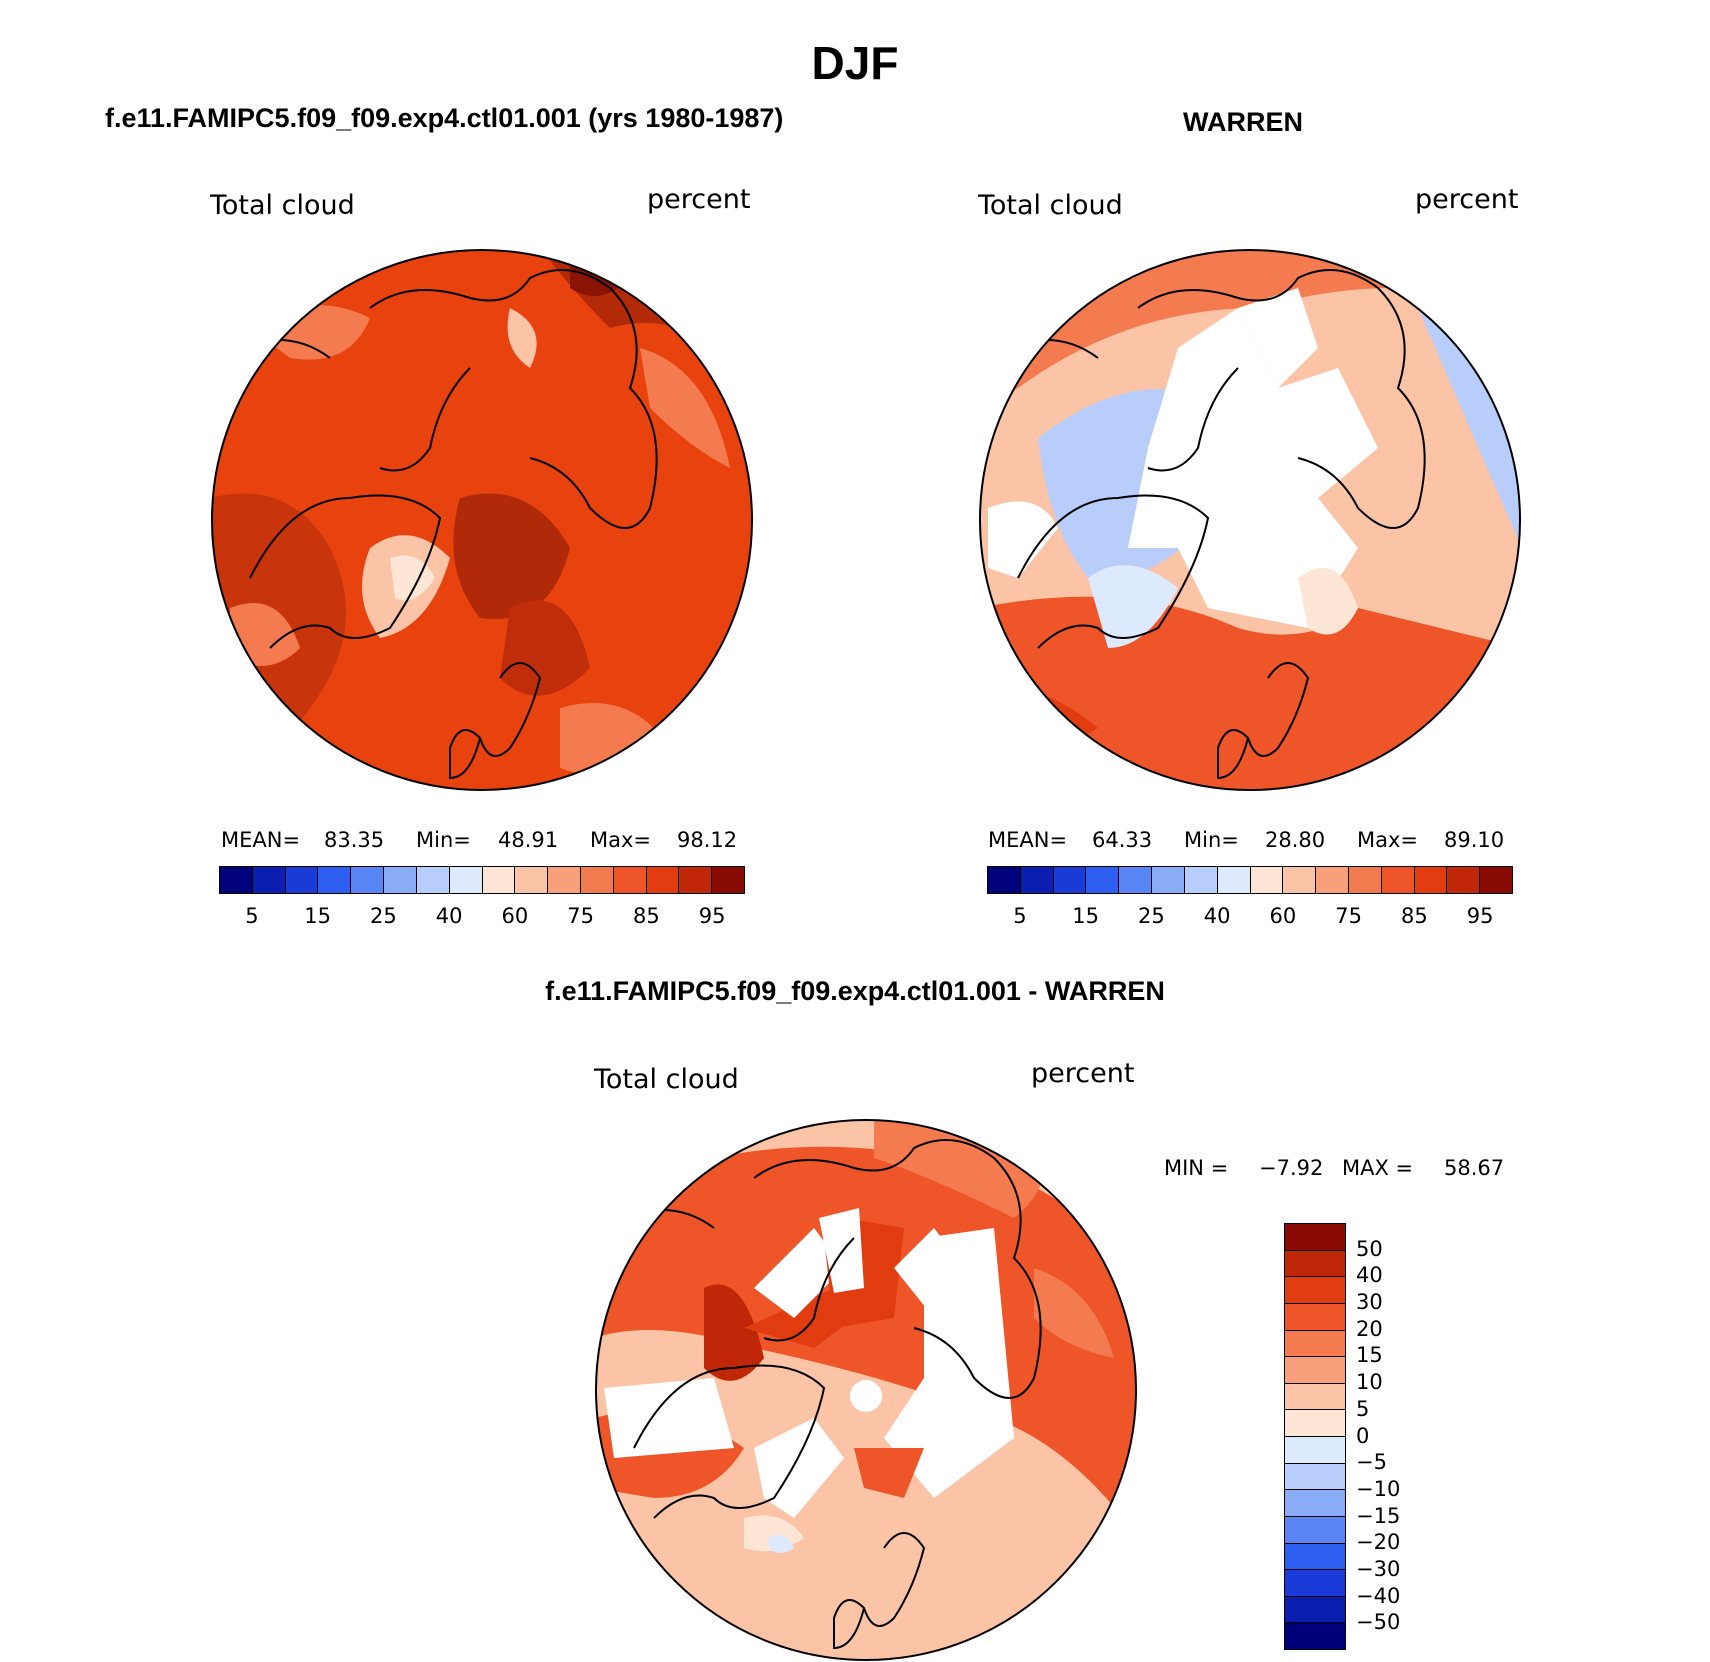 The image size is (1710, 1662). What do you see at coordinates (1378, 1568) in the screenshot?
I see `colorbar-tick-label: −30` at bounding box center [1378, 1568].